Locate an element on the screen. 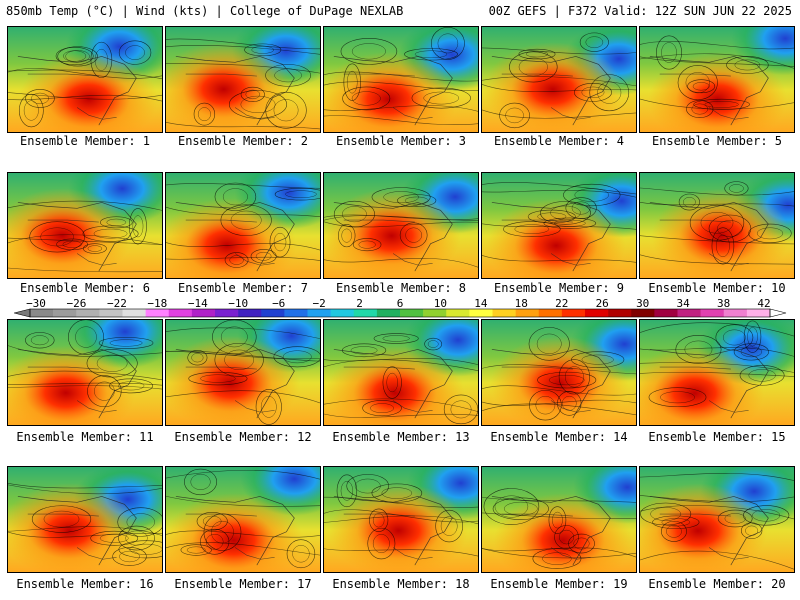  colorbar-tick-label: −10 is located at coordinates (238, 304).